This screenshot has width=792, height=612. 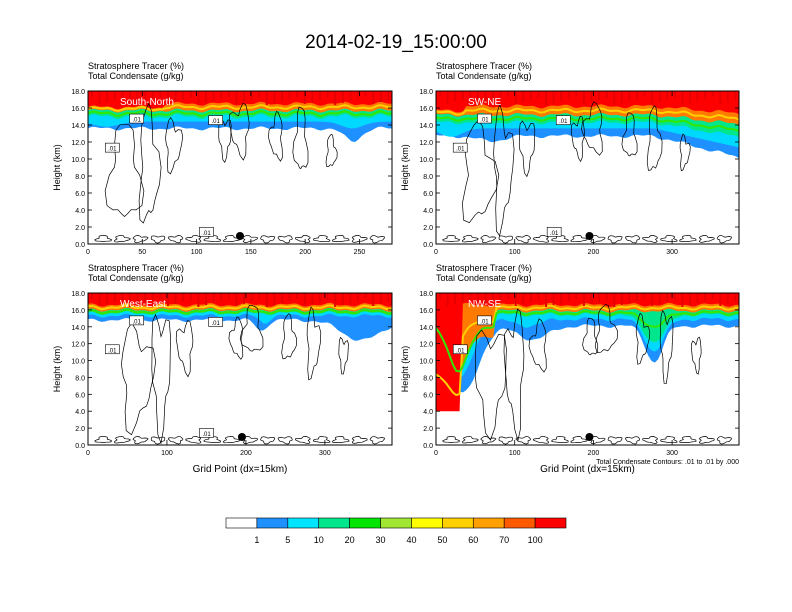 What do you see at coordinates (80, 211) in the screenshot?
I see `y-tick-label: 4.0` at bounding box center [80, 211].